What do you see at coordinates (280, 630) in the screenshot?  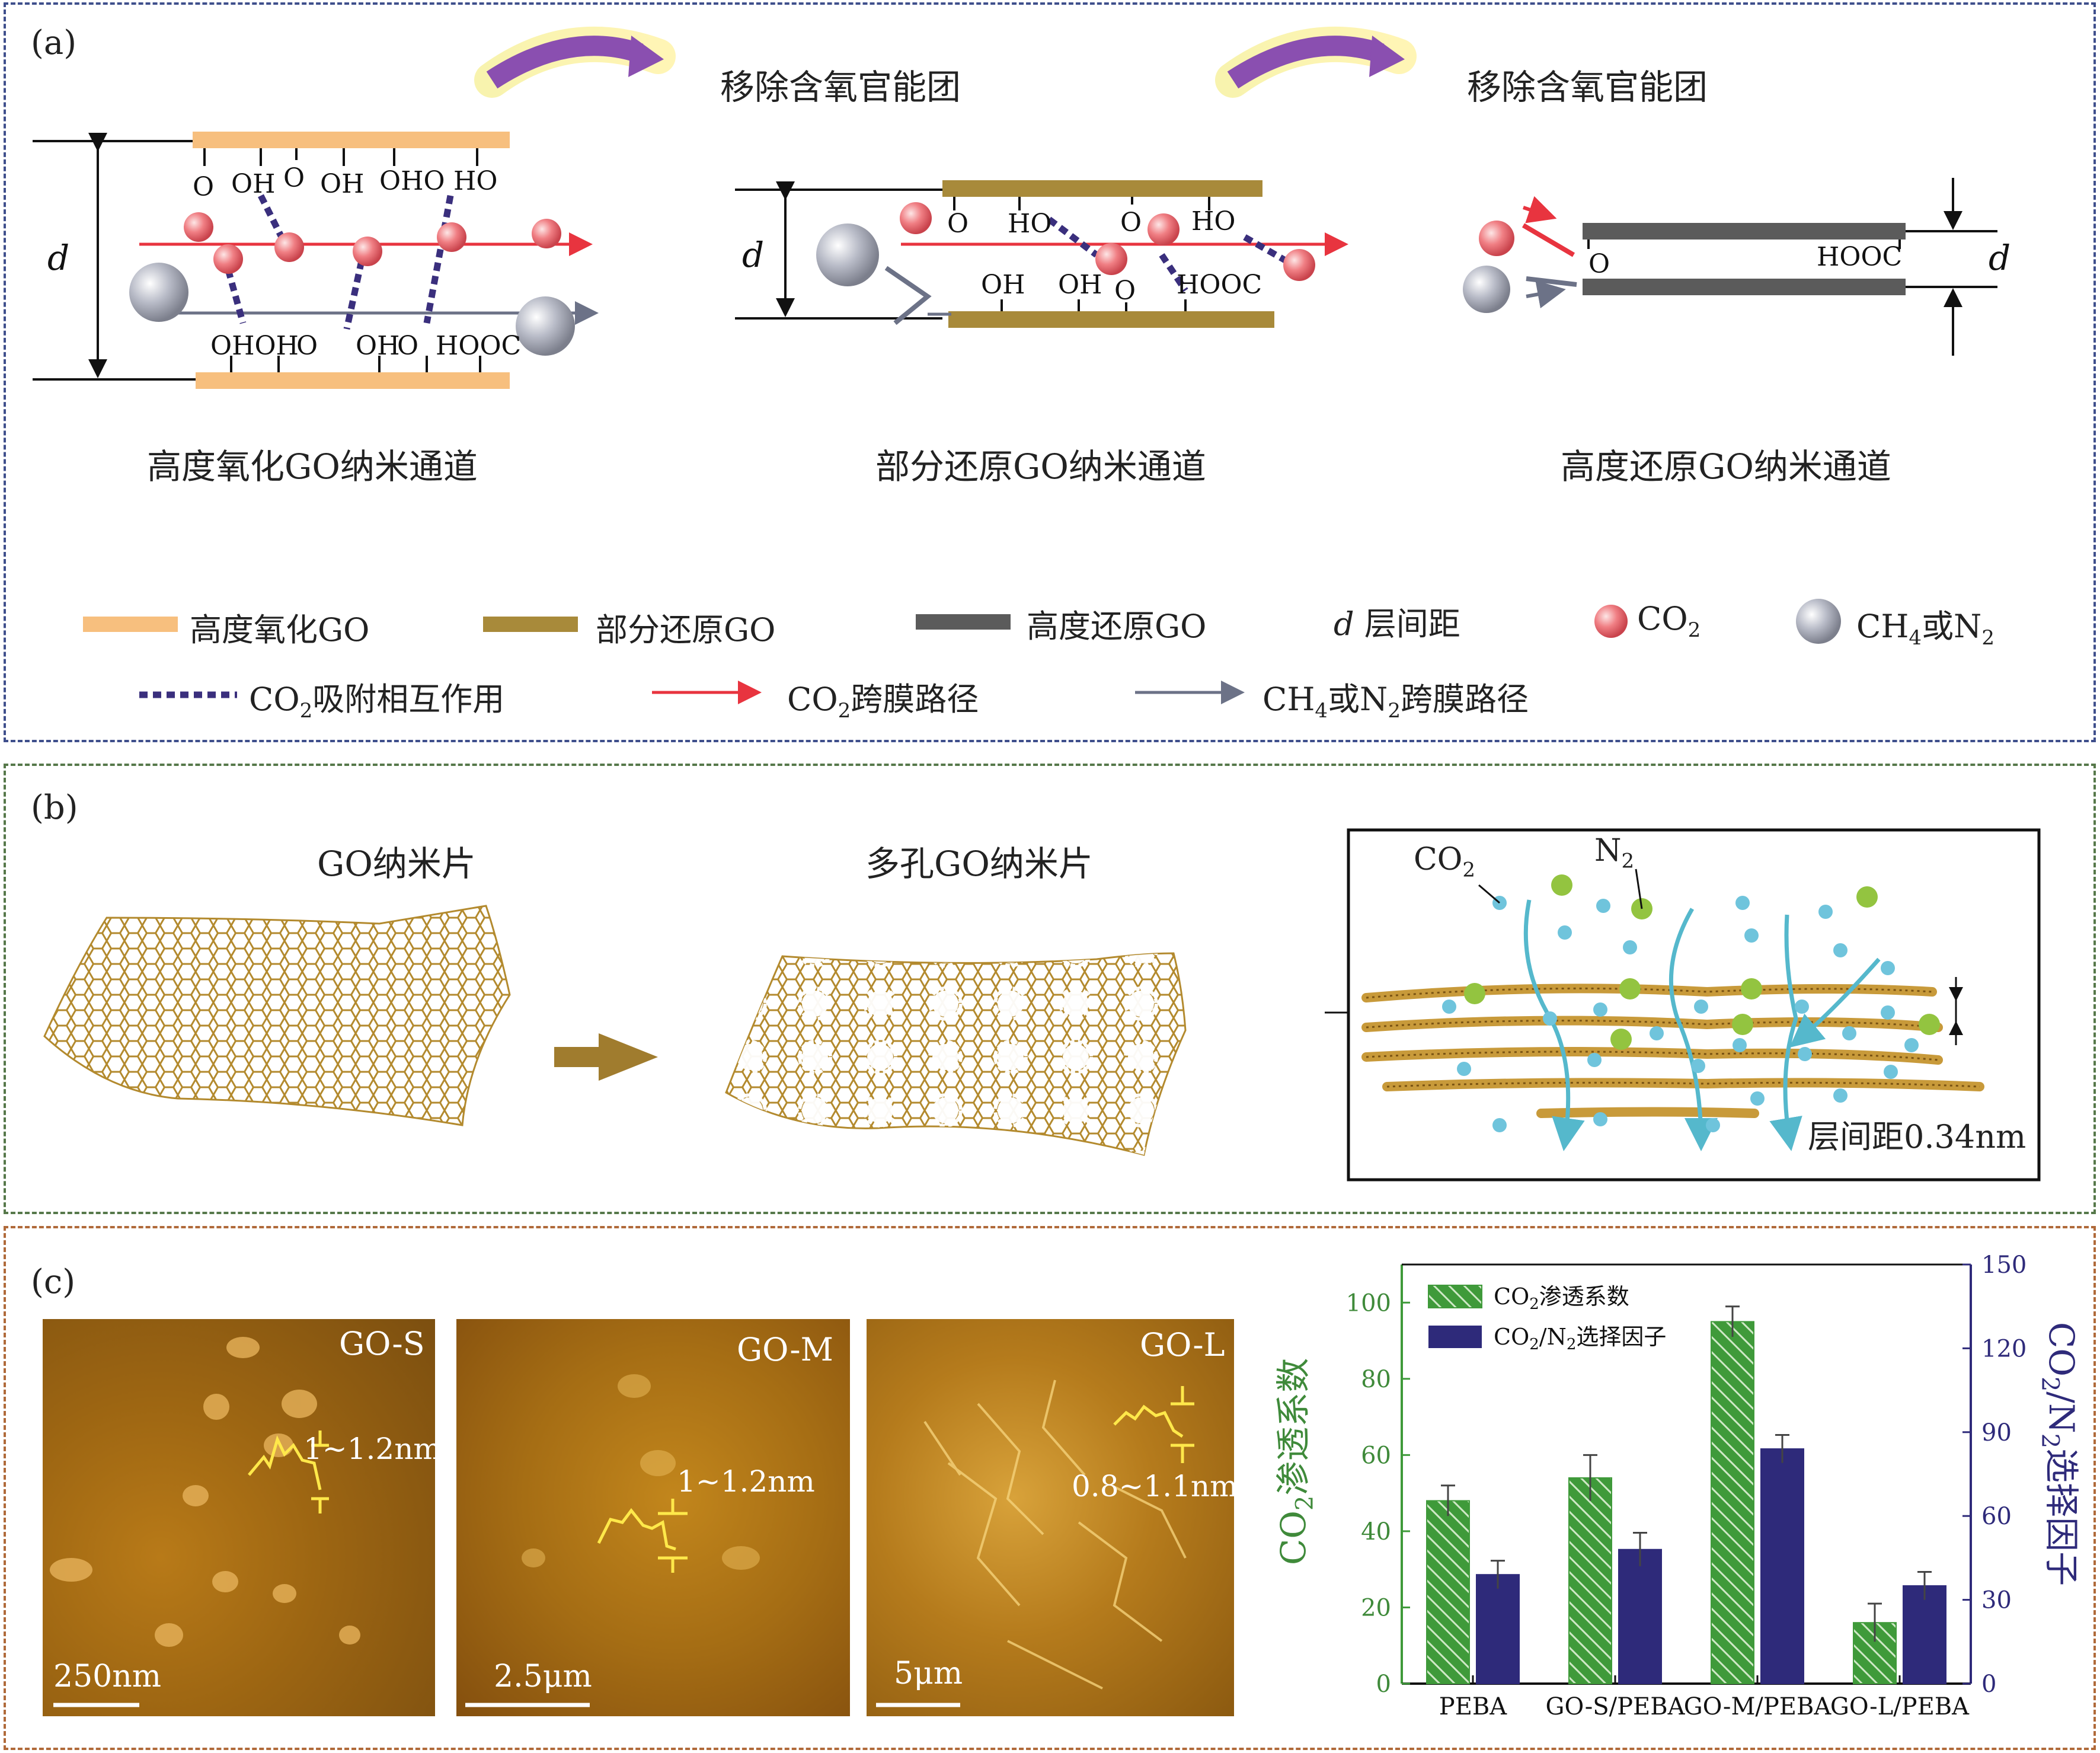 I see `legend-ho-go-text: 高度氧化GO` at bounding box center [280, 630].